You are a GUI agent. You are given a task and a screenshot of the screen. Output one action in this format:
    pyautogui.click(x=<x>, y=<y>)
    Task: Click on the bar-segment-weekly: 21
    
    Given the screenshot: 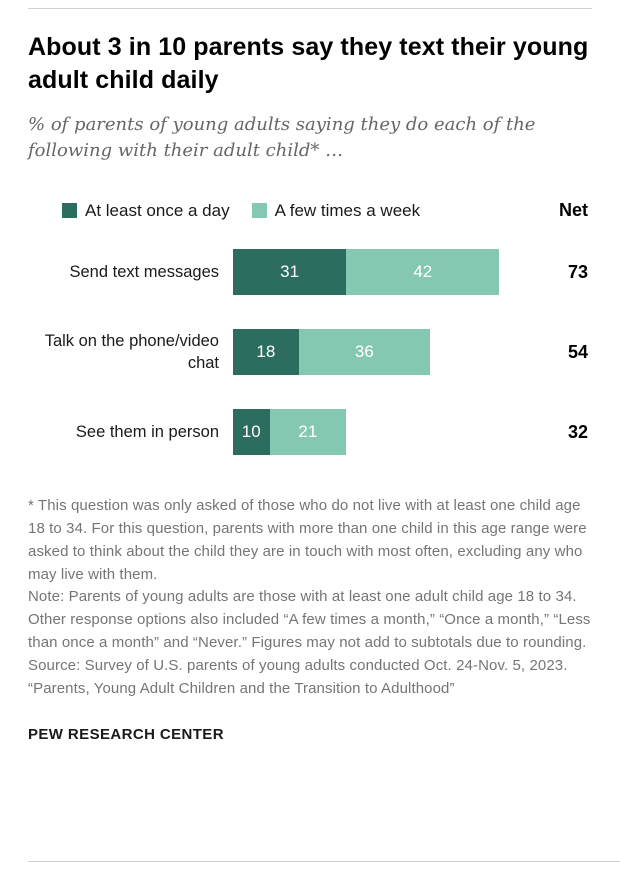 What is the action you would take?
    pyautogui.click(x=308, y=432)
    